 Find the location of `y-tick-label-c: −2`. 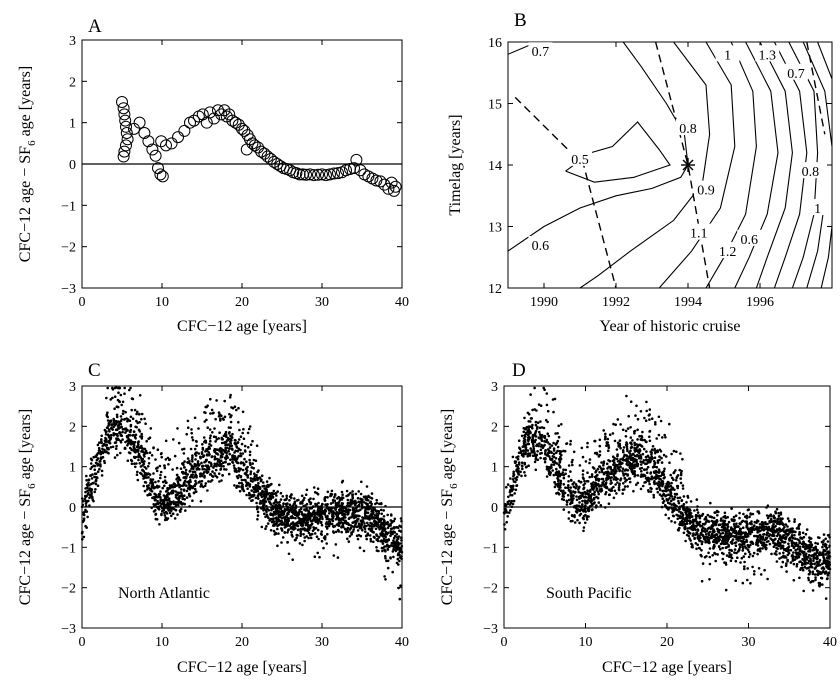

y-tick-label-c: −2 is located at coordinates (68, 589).